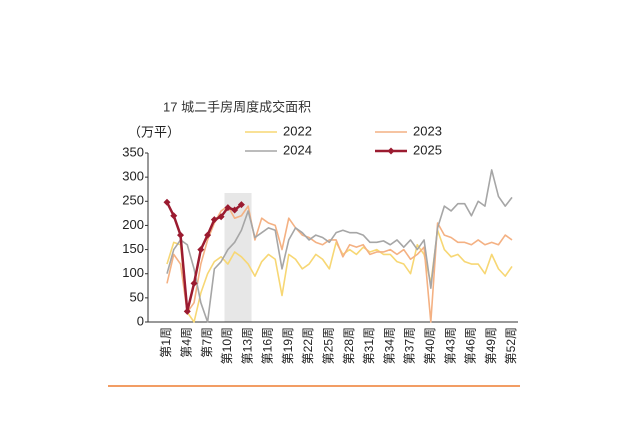 Image resolution: width=640 pixels, height=438 pixels. What do you see at coordinates (369, 345) in the screenshot?
I see `x-tick-label: 第31周` at bounding box center [369, 345].